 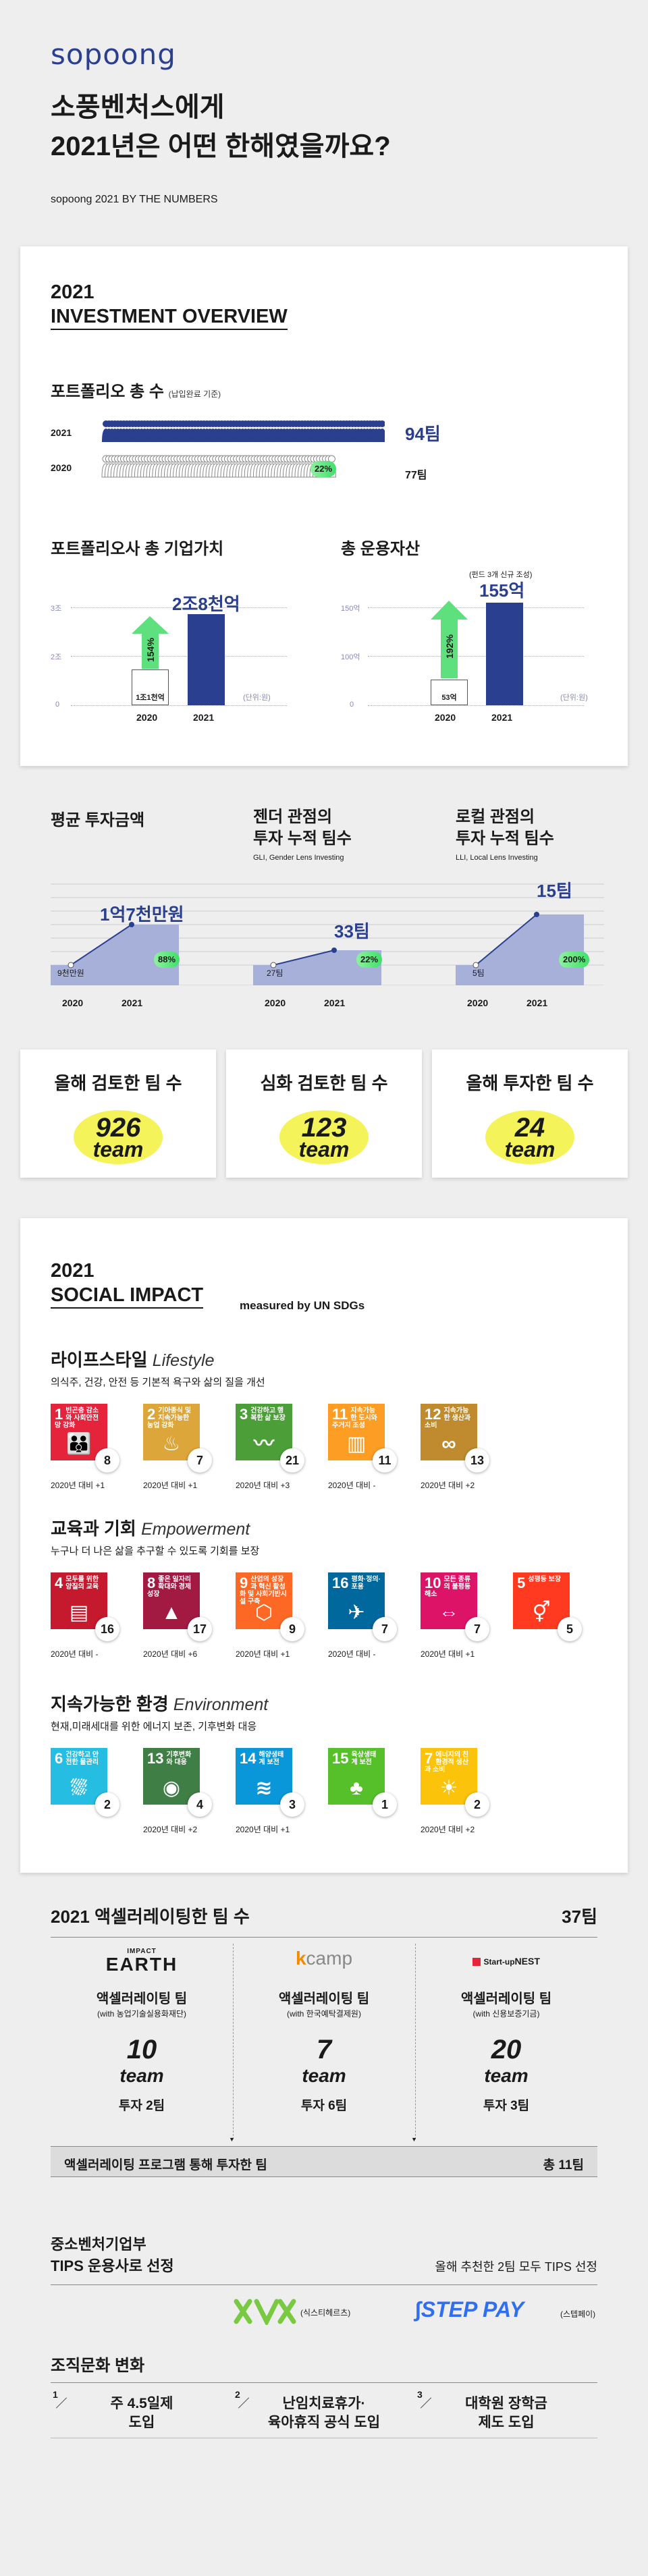 I want to click on culture-item-1-line2: 도입, so click(x=141, y=2422).